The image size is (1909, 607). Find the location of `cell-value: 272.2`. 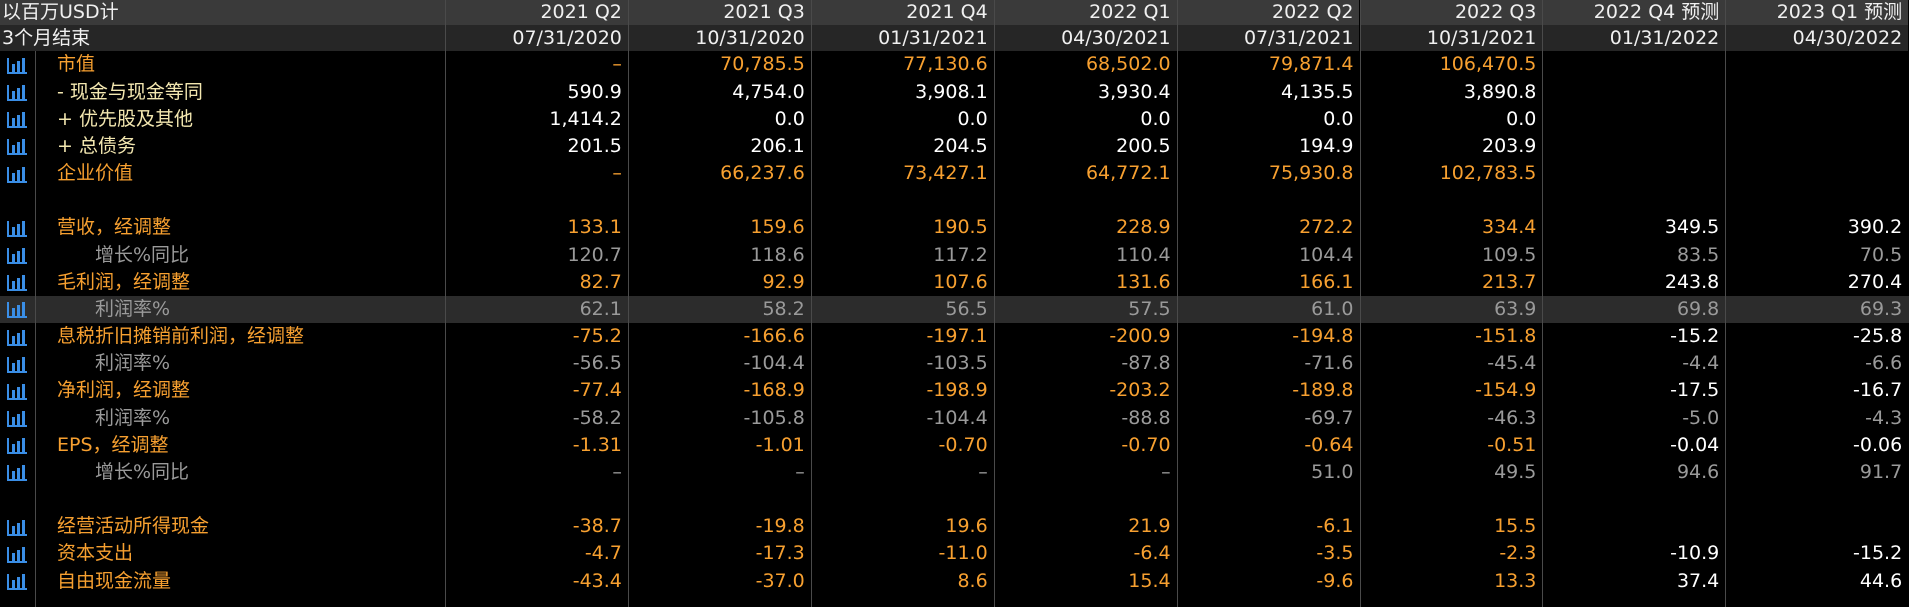

cell-value: 272.2 is located at coordinates (1326, 227).